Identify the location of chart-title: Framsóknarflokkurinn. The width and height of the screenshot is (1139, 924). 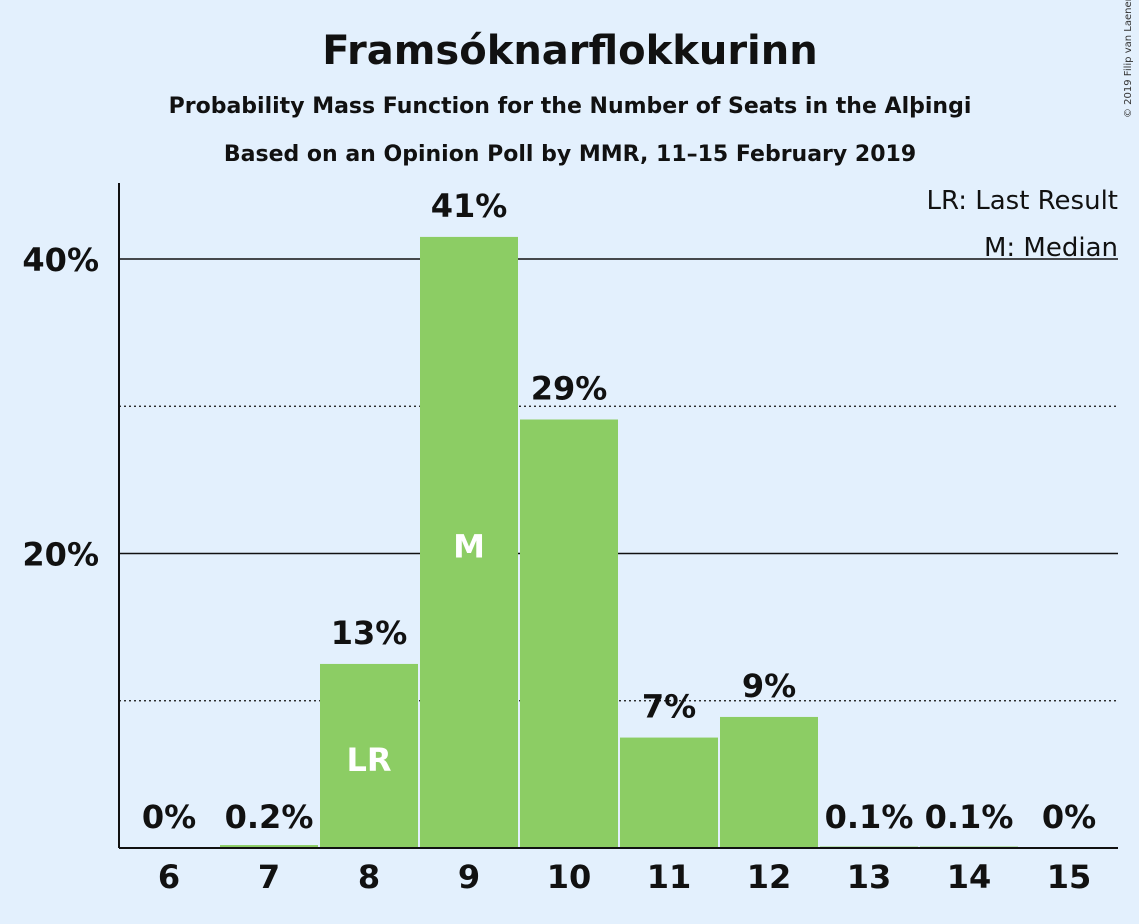
(569, 51).